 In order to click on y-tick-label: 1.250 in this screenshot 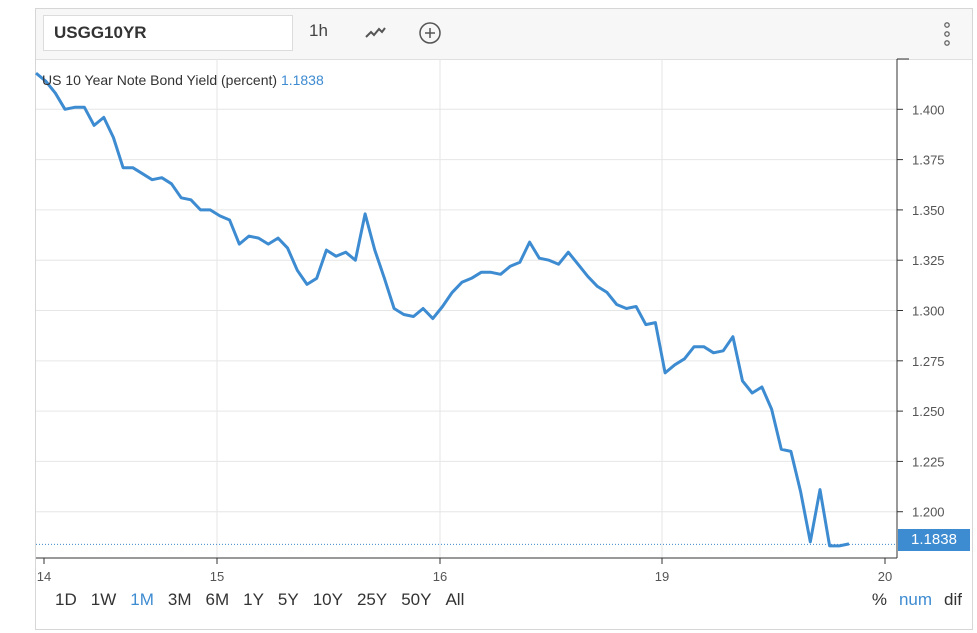, I will do `click(928, 411)`.